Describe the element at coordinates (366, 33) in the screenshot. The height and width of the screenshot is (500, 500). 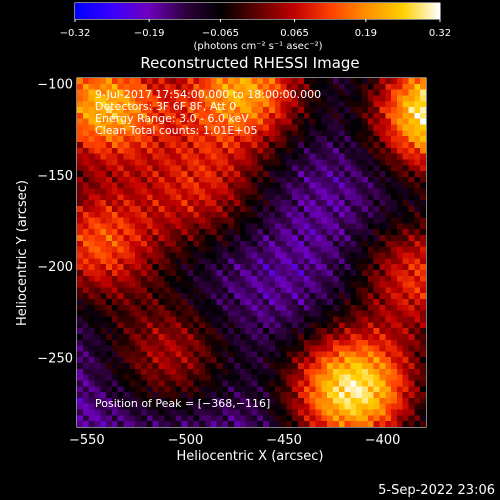
I see `colorbar-tick-label: 0.19` at that location.